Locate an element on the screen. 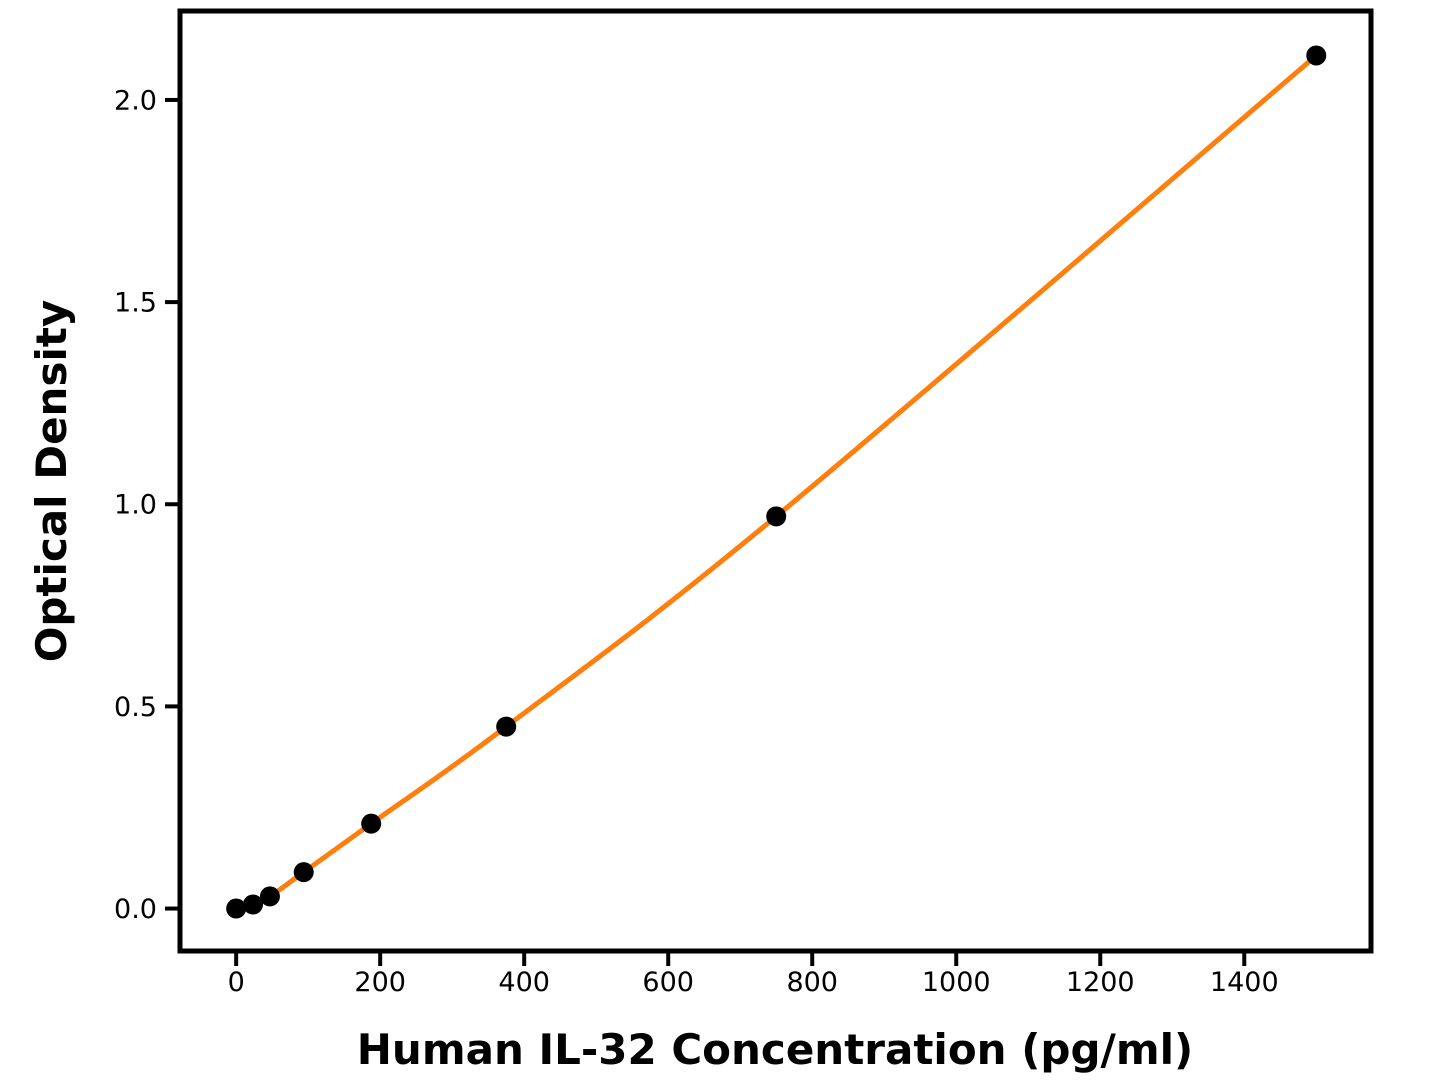  x-tick-label: 0 is located at coordinates (236, 982).